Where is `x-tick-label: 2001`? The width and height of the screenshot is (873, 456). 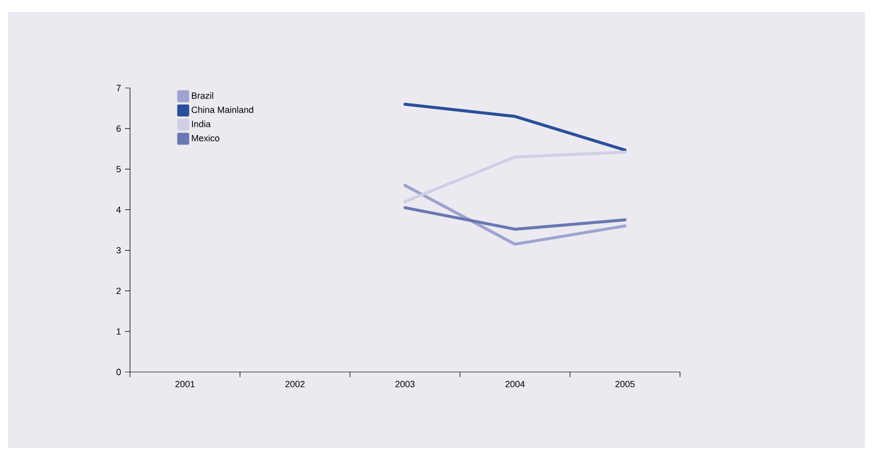 x-tick-label: 2001 is located at coordinates (185, 384).